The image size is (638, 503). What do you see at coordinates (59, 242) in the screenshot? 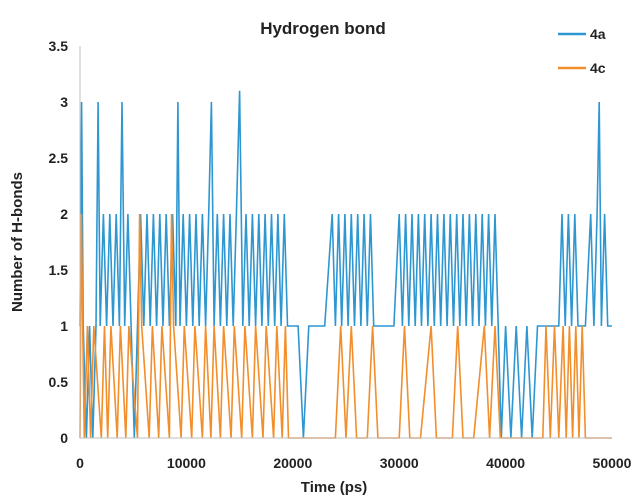
I see `y-tick-labels: 0 0.5 1 1.5 2 2.5 3 3.5` at bounding box center [59, 242].